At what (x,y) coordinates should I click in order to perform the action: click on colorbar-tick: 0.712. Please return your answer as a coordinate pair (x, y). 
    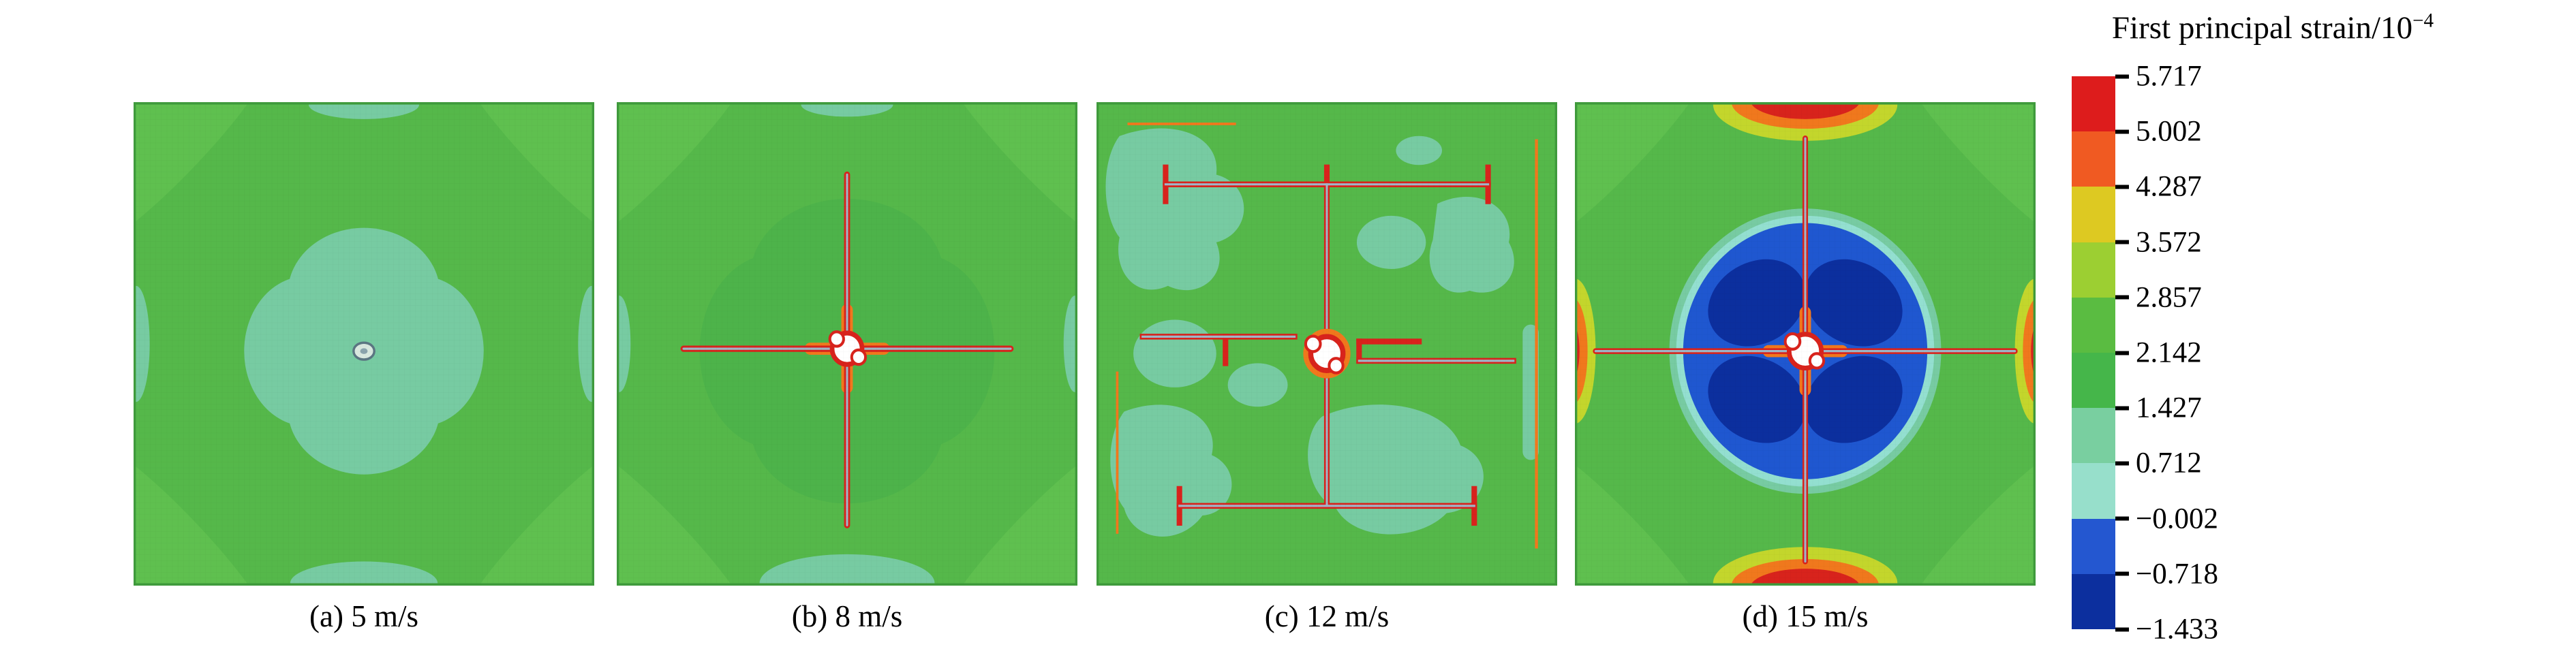
    Looking at the image, I should click on (2158, 463).